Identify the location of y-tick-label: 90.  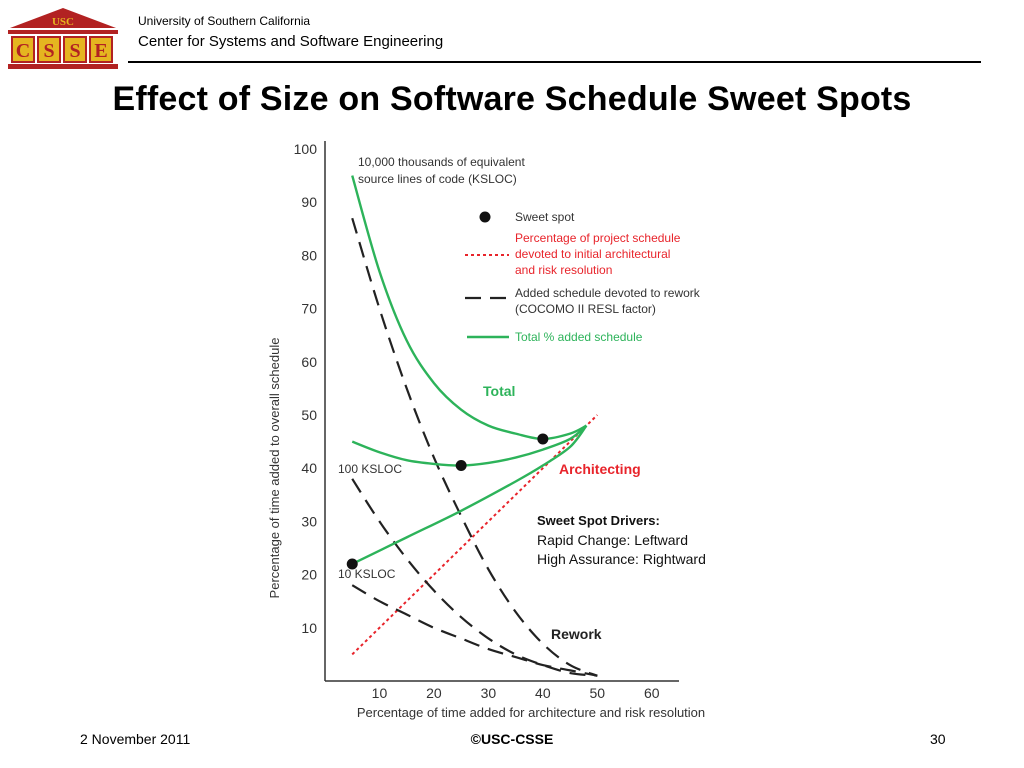
(309, 202).